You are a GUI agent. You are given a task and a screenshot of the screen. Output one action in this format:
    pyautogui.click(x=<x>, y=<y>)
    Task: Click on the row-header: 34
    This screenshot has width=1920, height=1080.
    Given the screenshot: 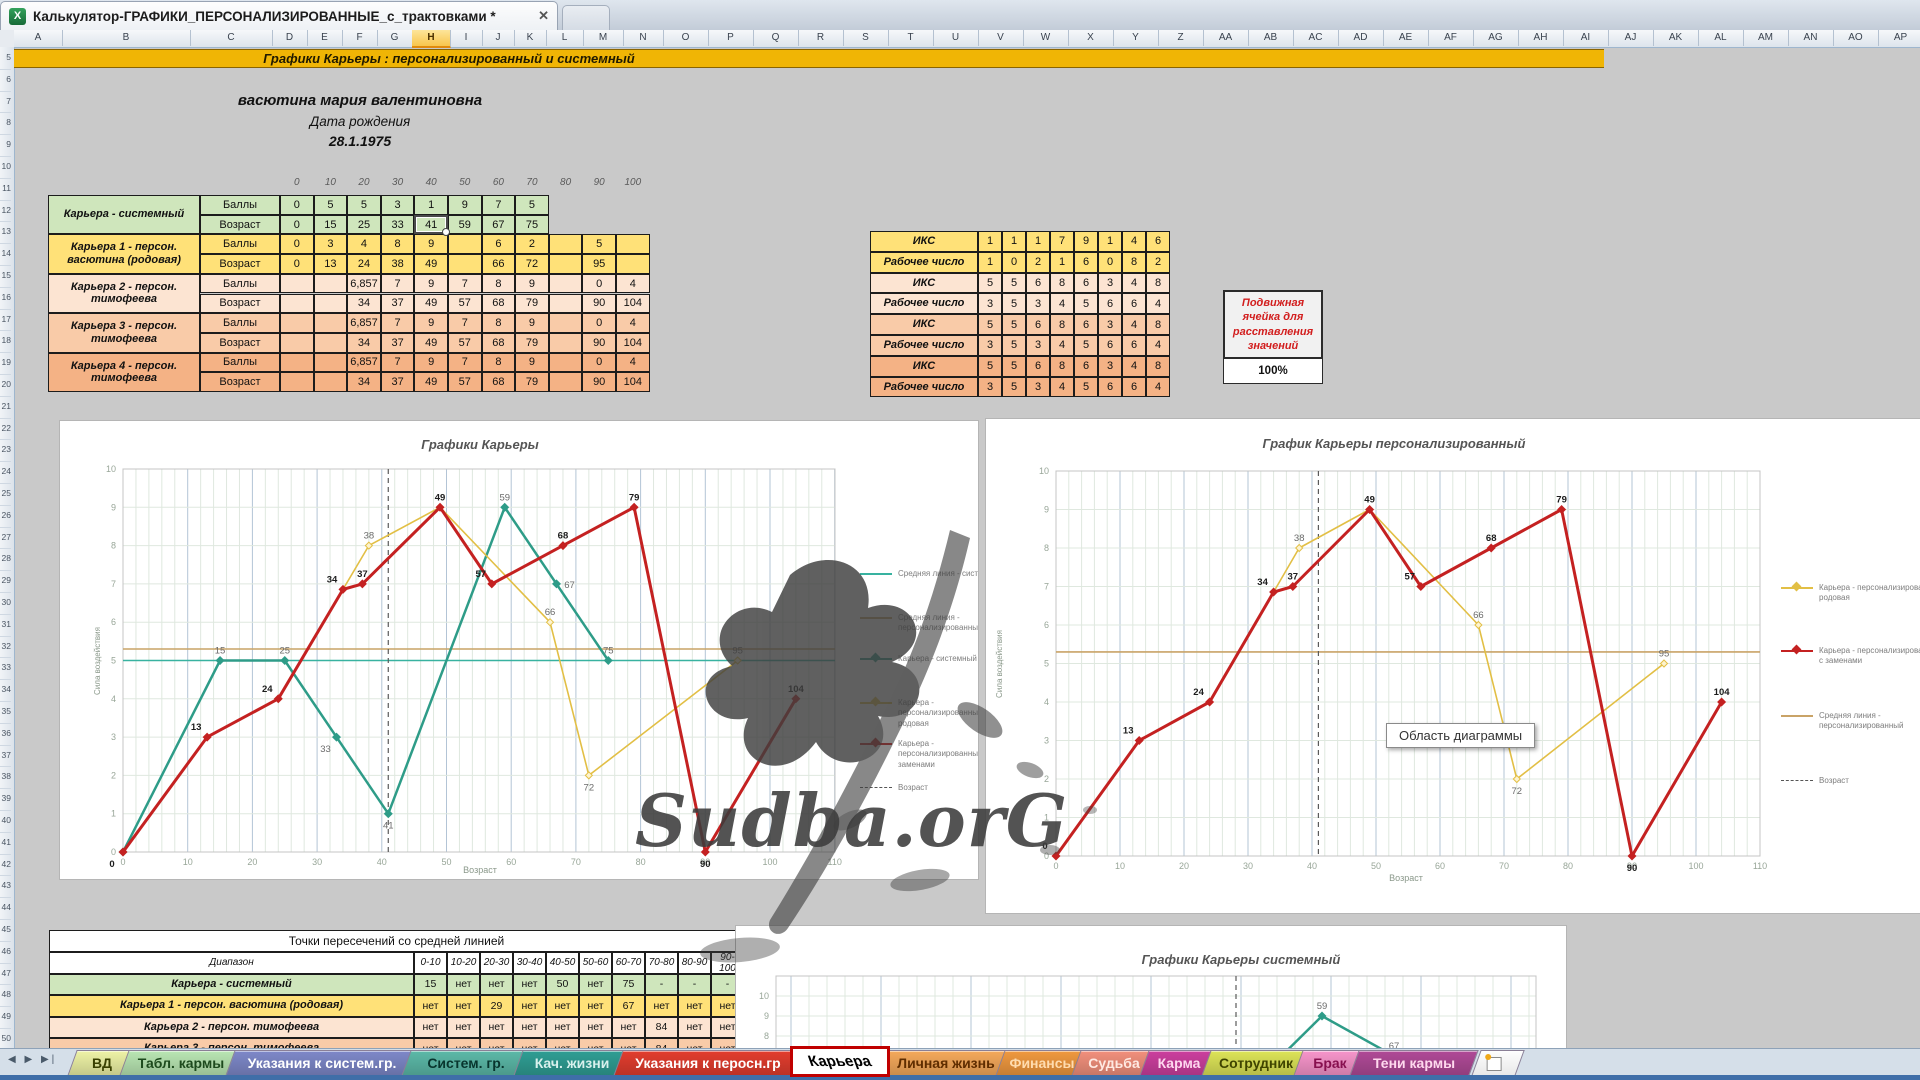 What is the action you would take?
    pyautogui.click(x=5, y=690)
    